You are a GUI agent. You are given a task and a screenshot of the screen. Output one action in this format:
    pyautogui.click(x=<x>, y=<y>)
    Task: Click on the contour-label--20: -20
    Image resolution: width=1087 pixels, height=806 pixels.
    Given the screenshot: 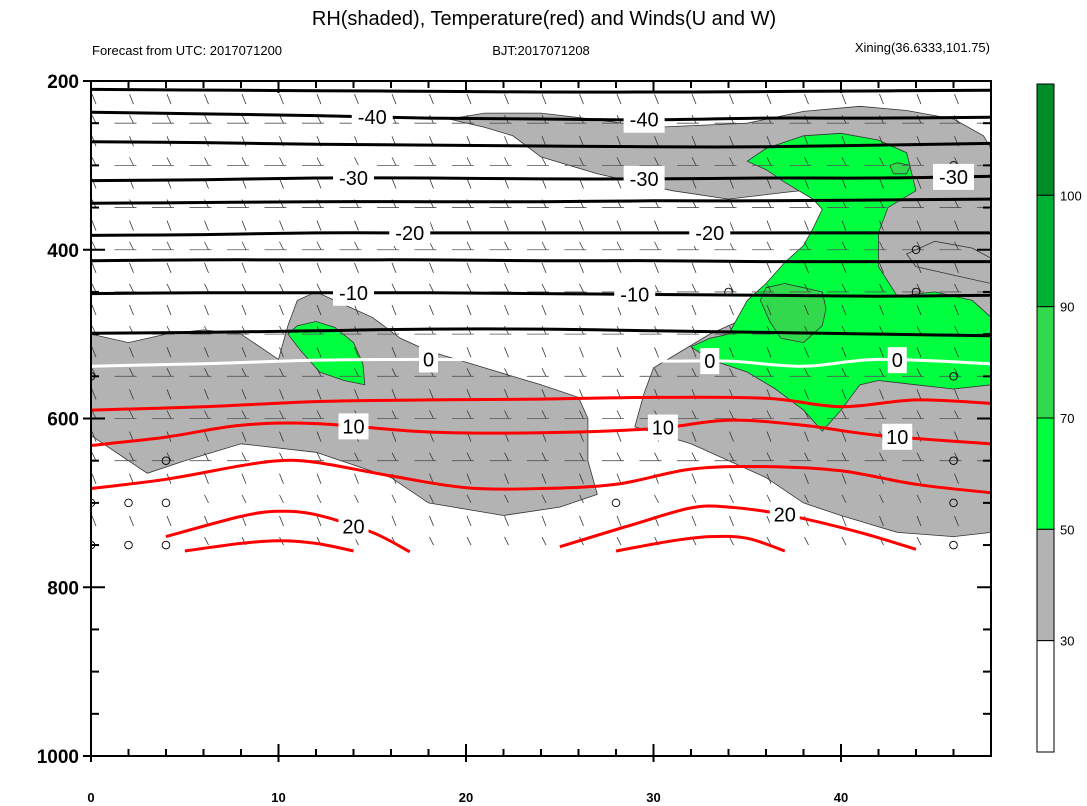 What is the action you would take?
    pyautogui.click(x=409, y=234)
    